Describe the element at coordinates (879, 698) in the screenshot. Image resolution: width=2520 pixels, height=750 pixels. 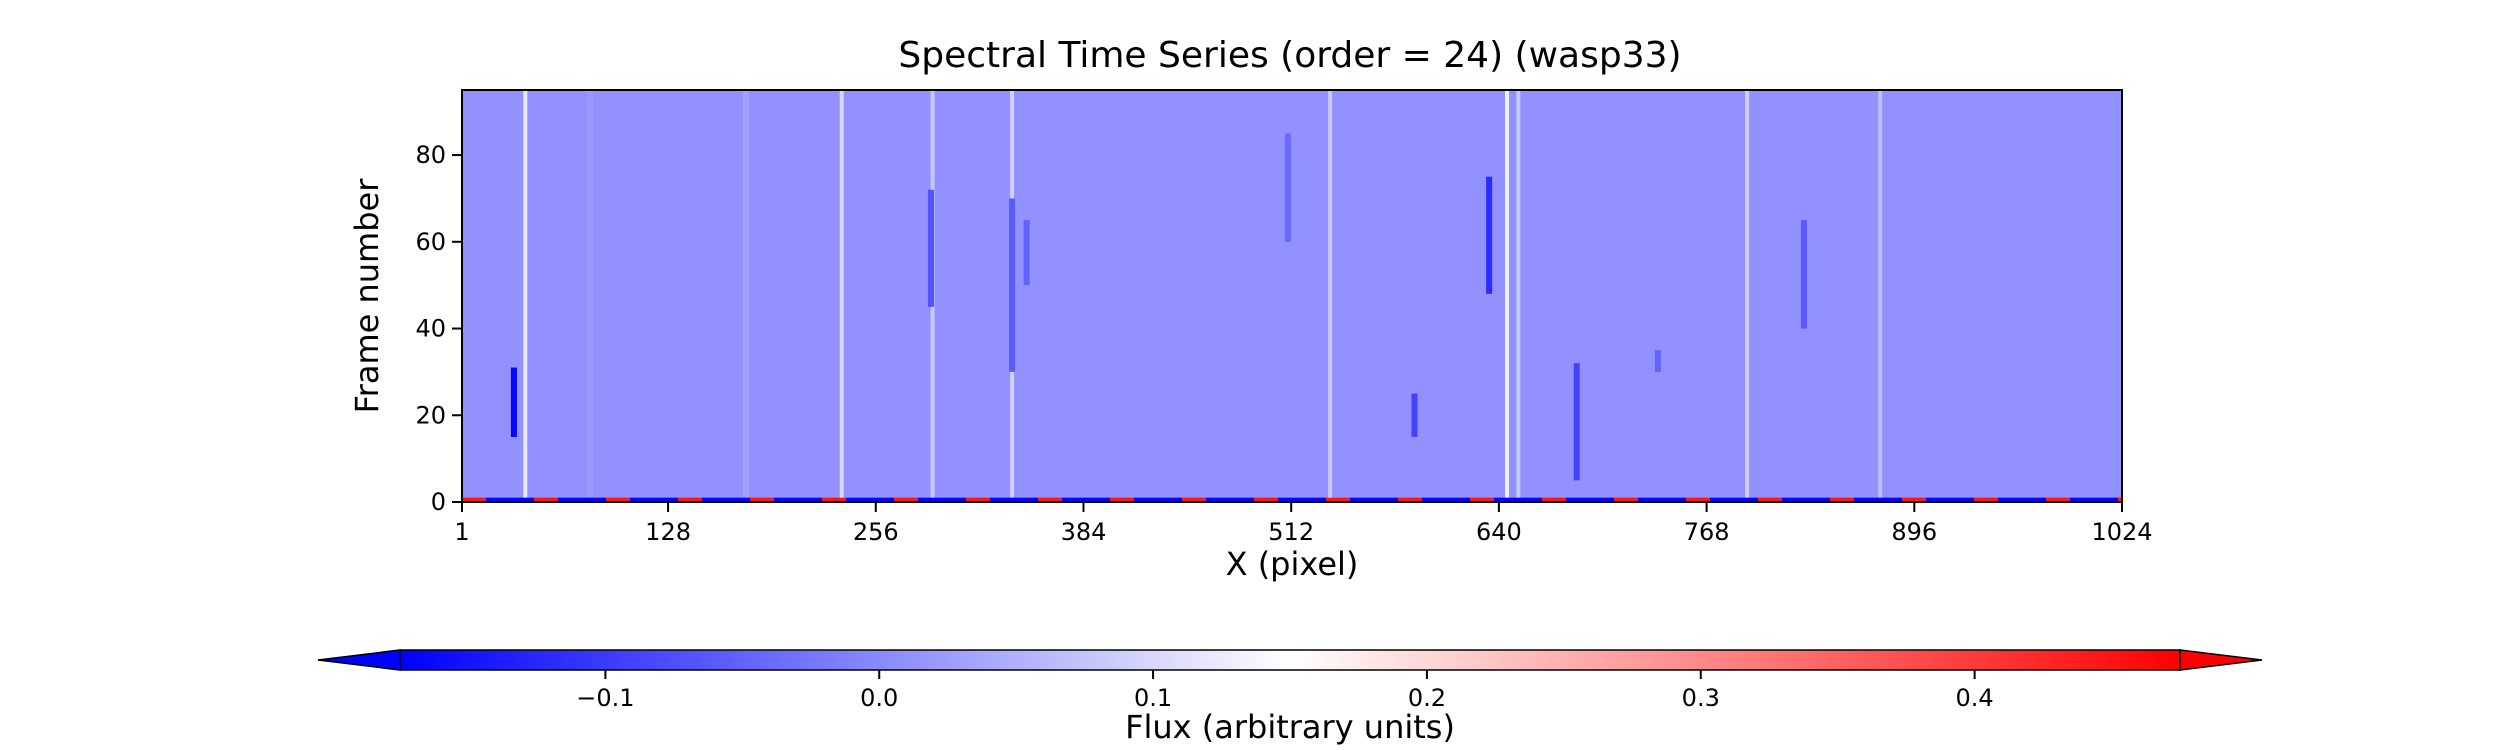
I see `colorbar-tick-label: 0.0` at that location.